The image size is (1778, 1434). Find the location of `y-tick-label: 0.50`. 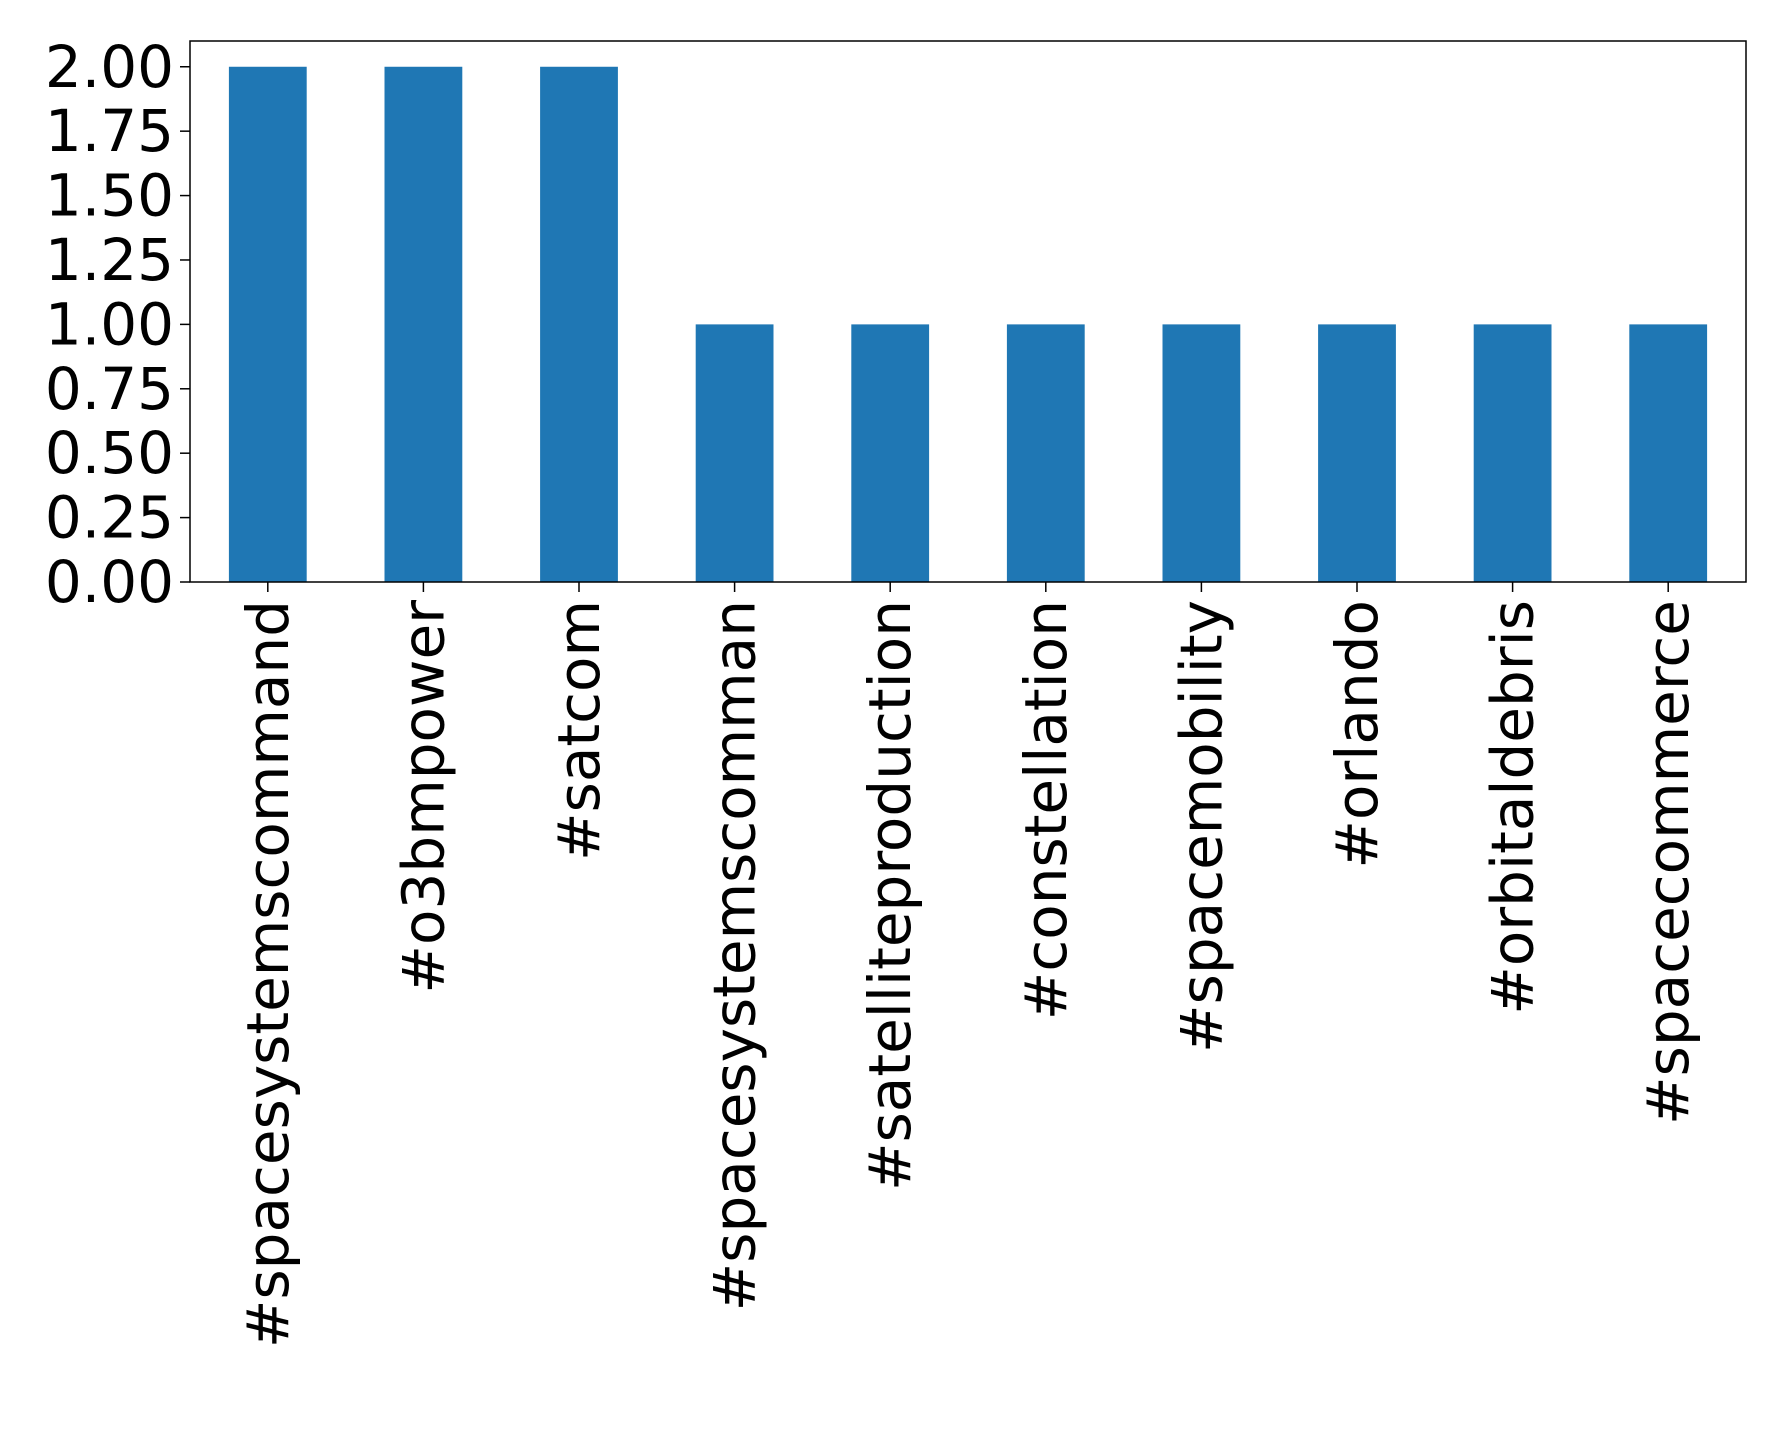

y-tick-label: 0.50 is located at coordinates (109, 453).